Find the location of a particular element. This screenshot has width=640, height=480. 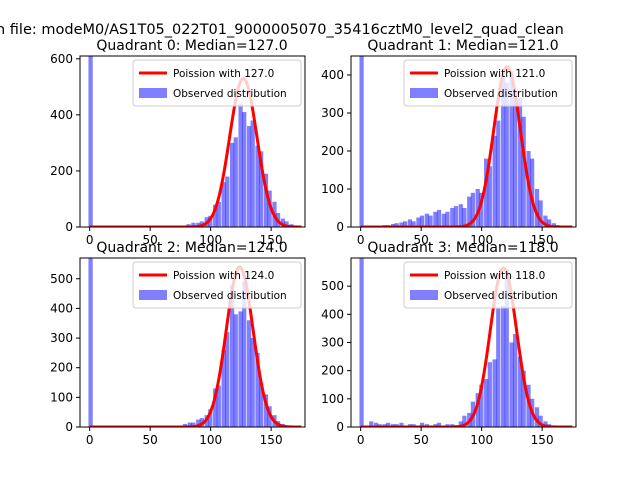

subplot-title: Quadrant 1: Median=121.0 is located at coordinates (462, 46).